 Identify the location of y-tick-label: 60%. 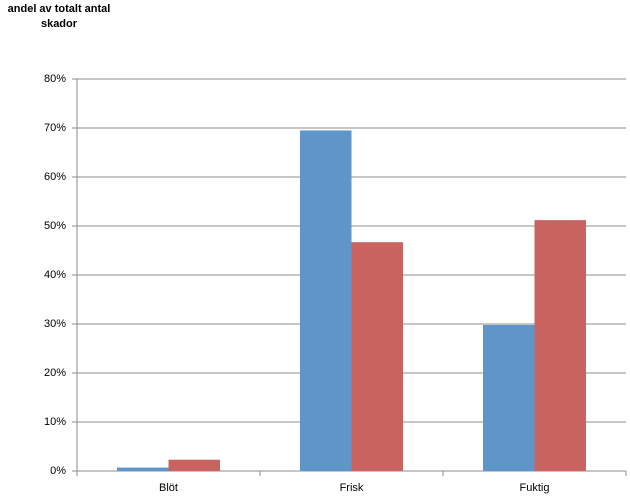
(55, 177).